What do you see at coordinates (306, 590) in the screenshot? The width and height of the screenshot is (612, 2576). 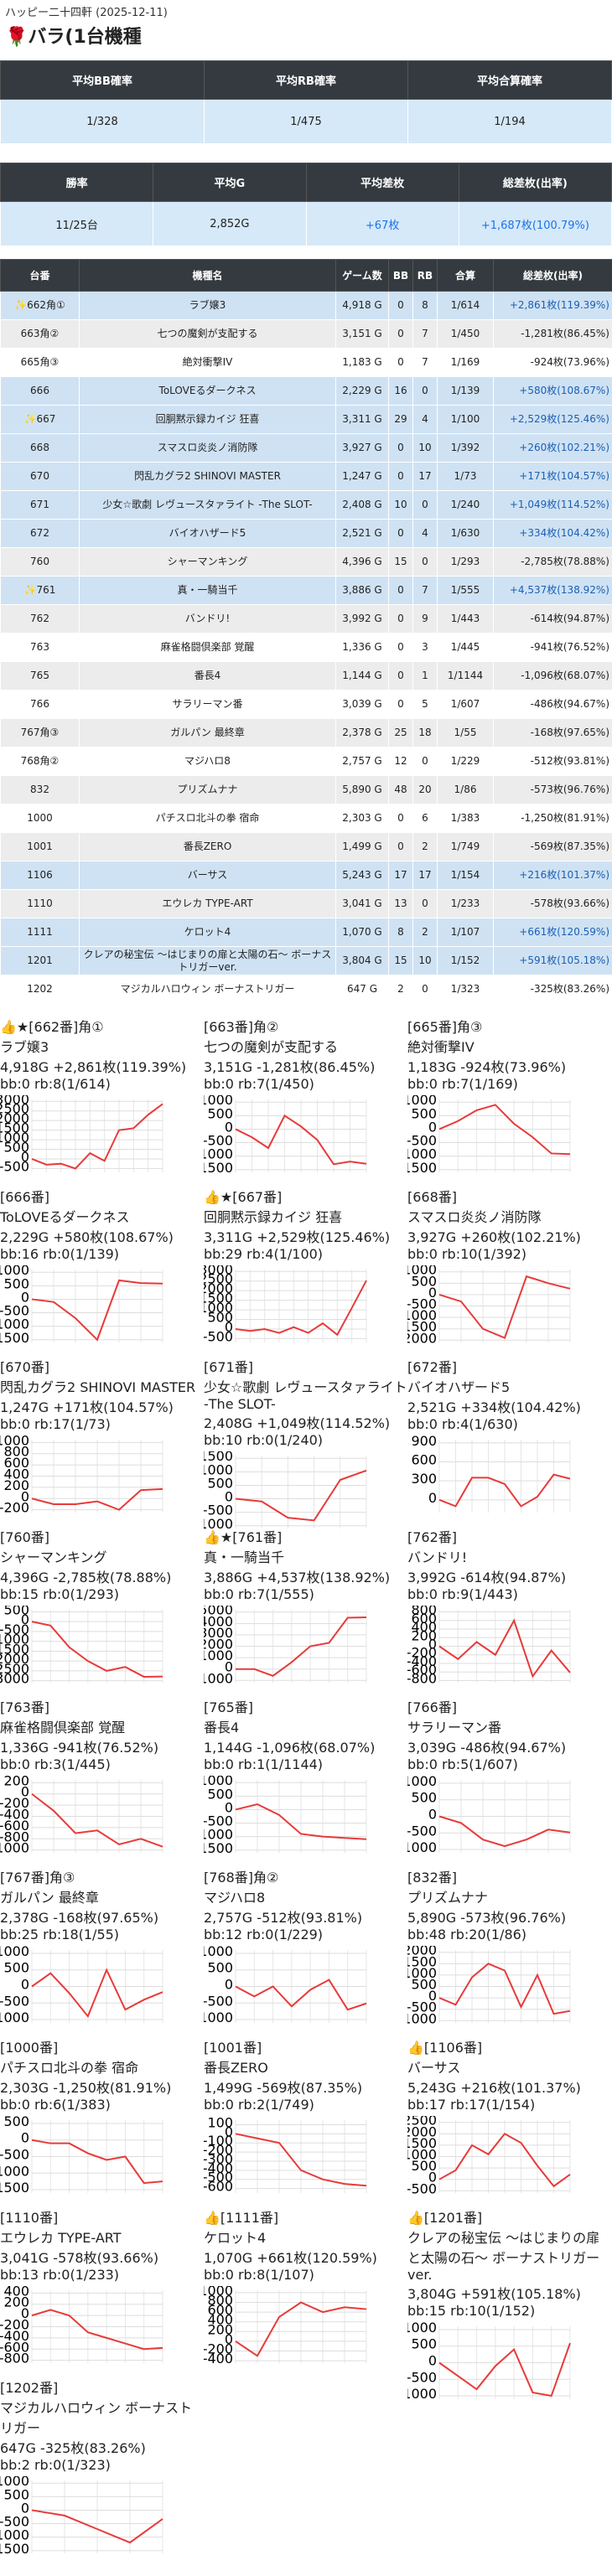 I see `table-row: ✨761 真・一騎当千 3,886 G 0 7 1/555 +4,537枚(138.92%)` at bounding box center [306, 590].